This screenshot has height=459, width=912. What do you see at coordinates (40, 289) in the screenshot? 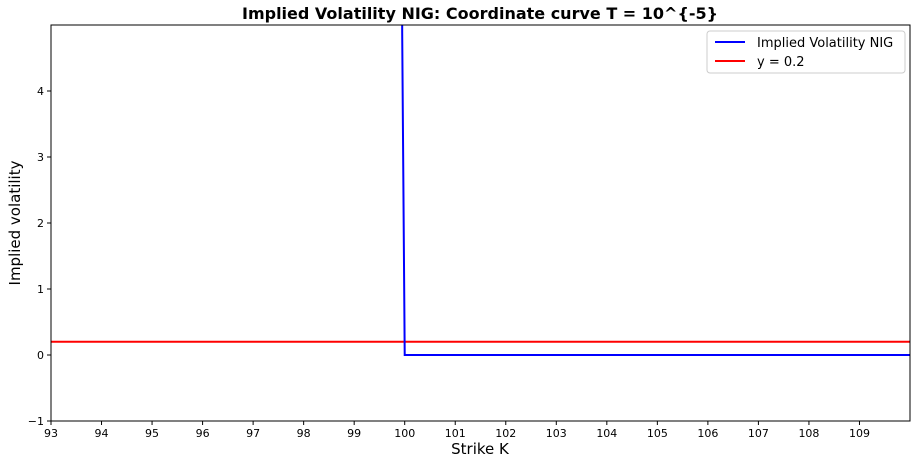
I see `y-tick-label: 1` at bounding box center [40, 289].